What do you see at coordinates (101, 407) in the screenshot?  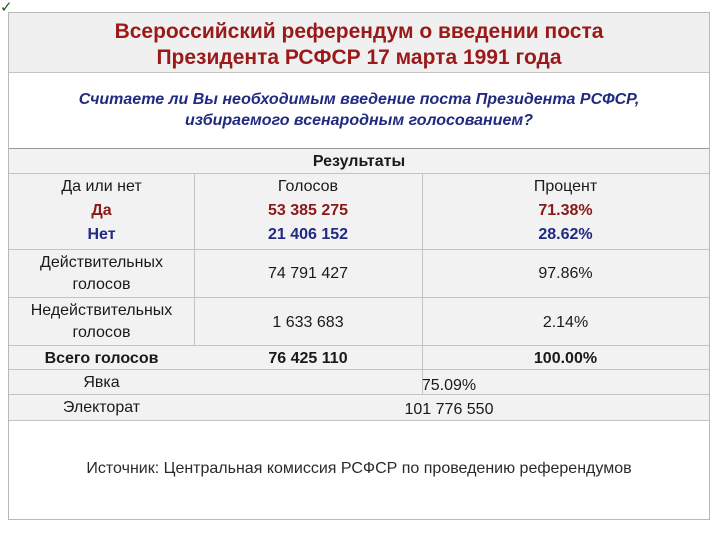 I see `electorate-label: Электорат` at bounding box center [101, 407].